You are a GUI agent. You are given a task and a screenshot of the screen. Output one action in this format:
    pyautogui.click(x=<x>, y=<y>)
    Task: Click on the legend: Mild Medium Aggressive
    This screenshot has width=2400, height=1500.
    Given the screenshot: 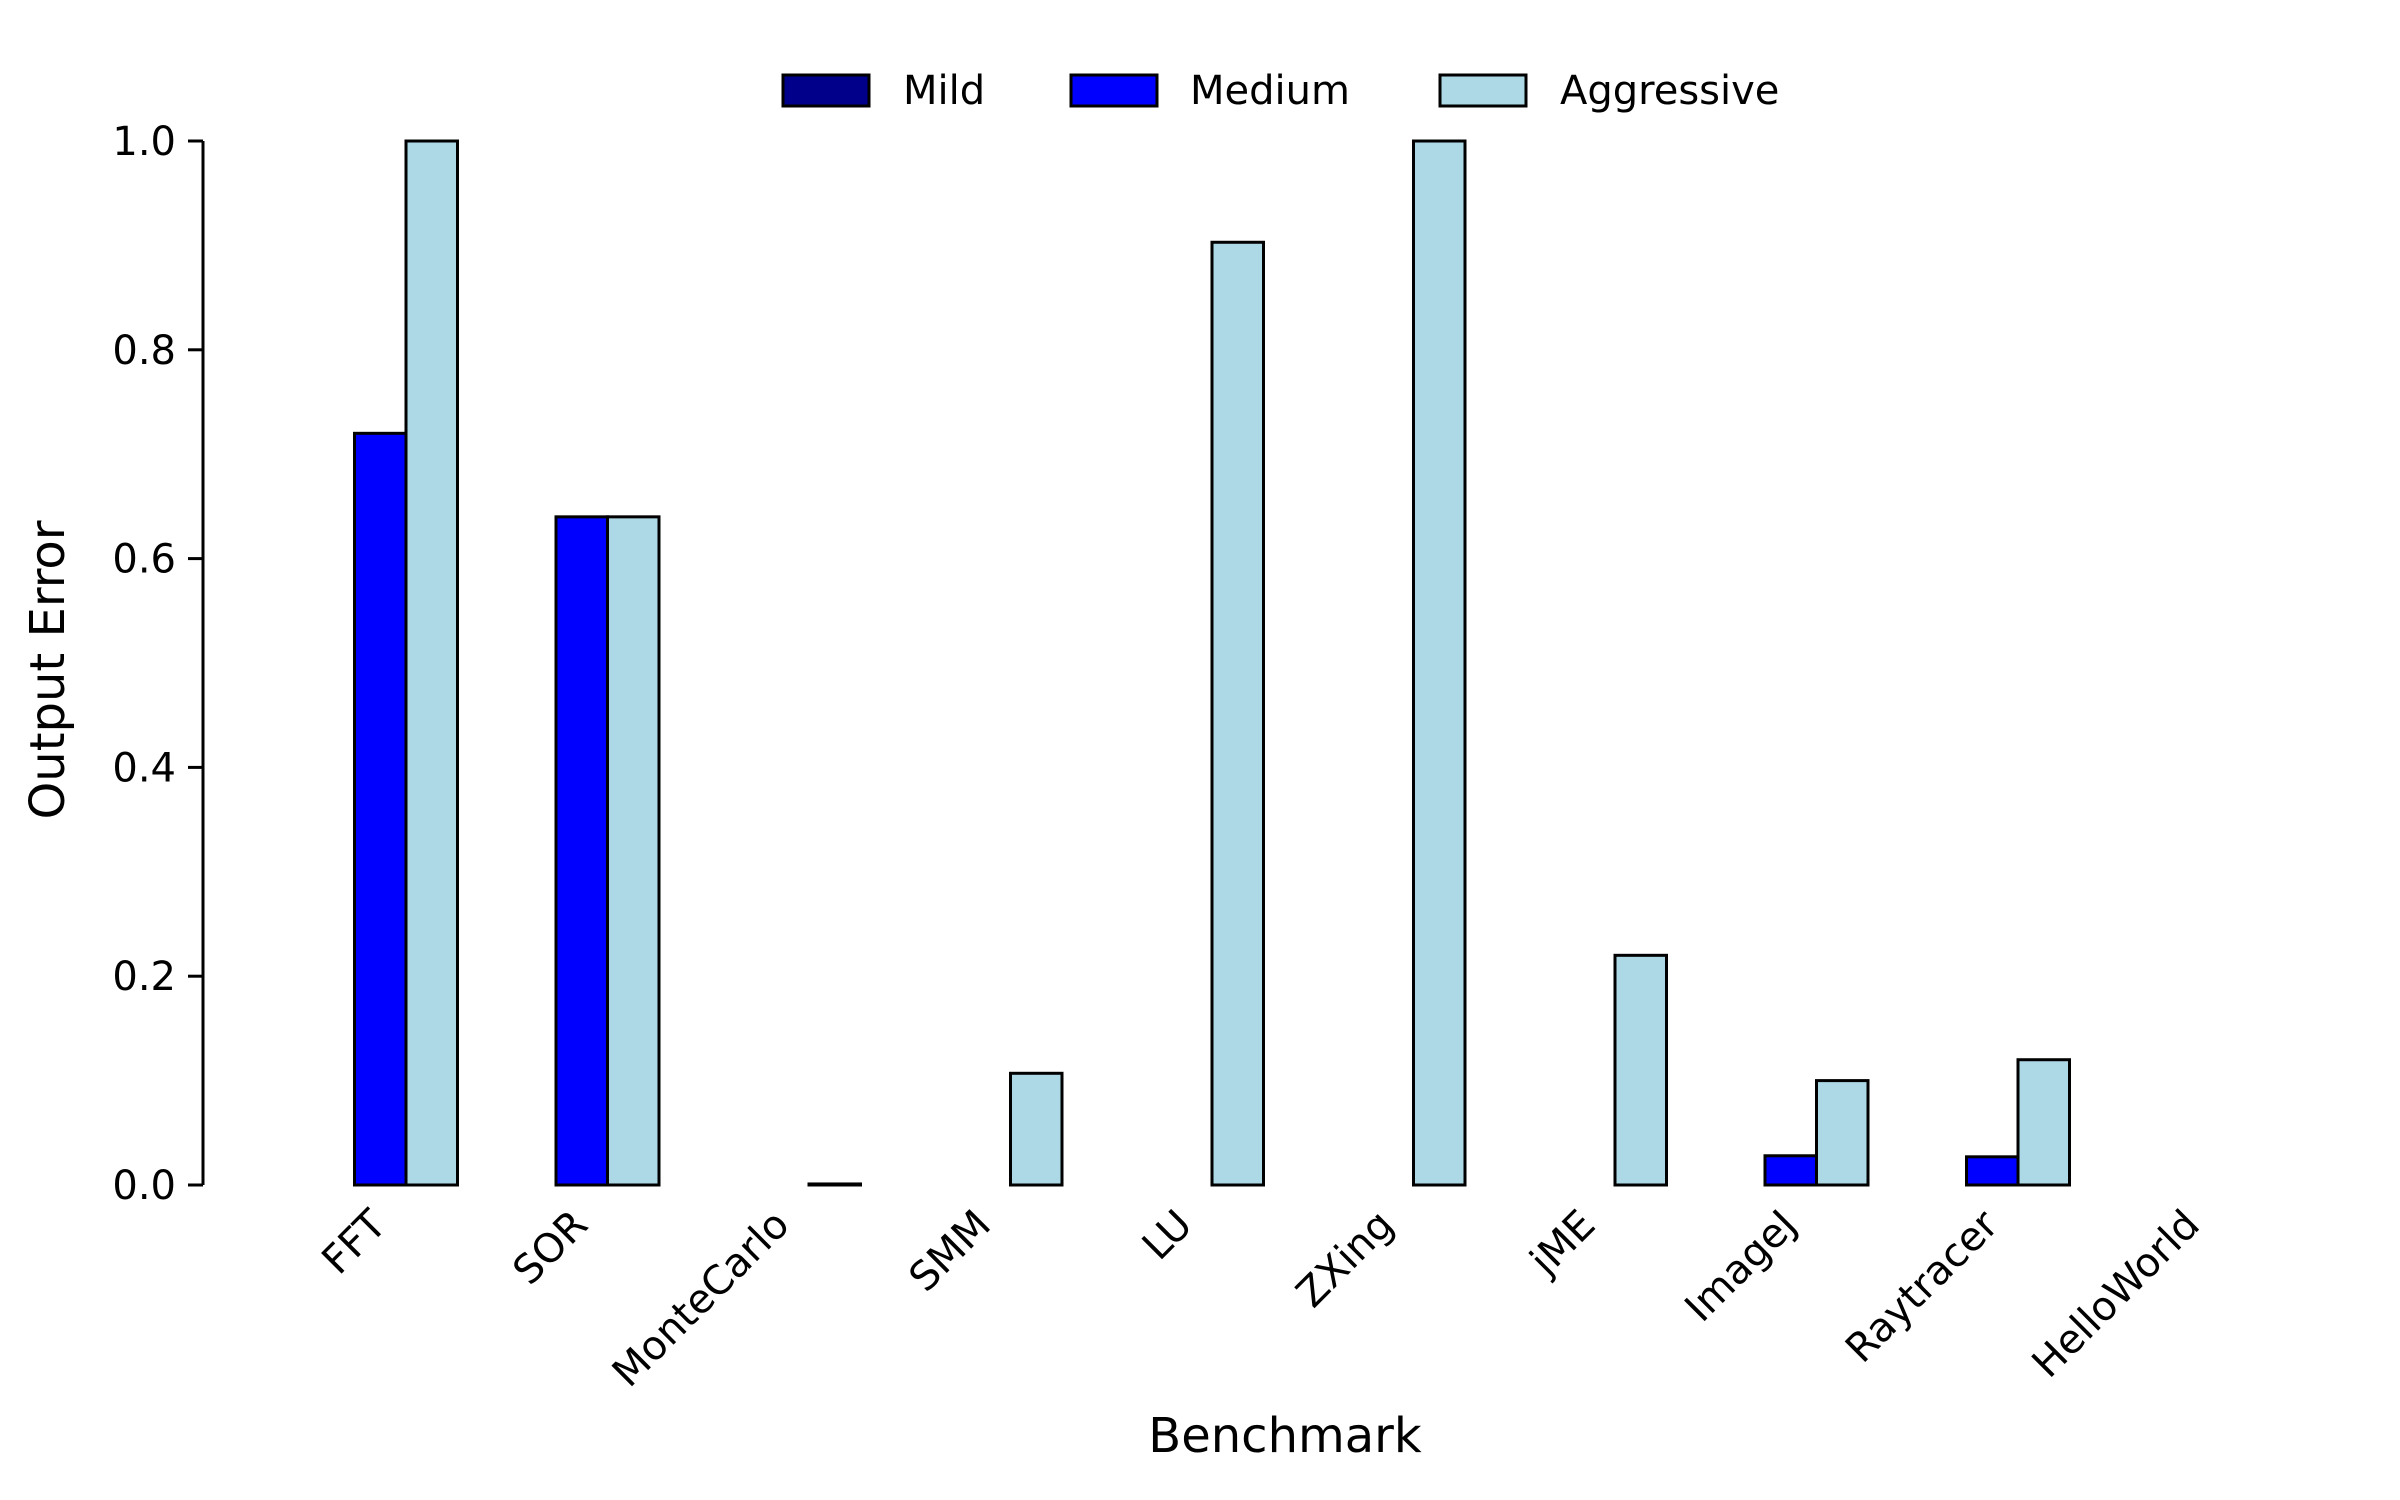 What is the action you would take?
    pyautogui.click(x=1280, y=91)
    